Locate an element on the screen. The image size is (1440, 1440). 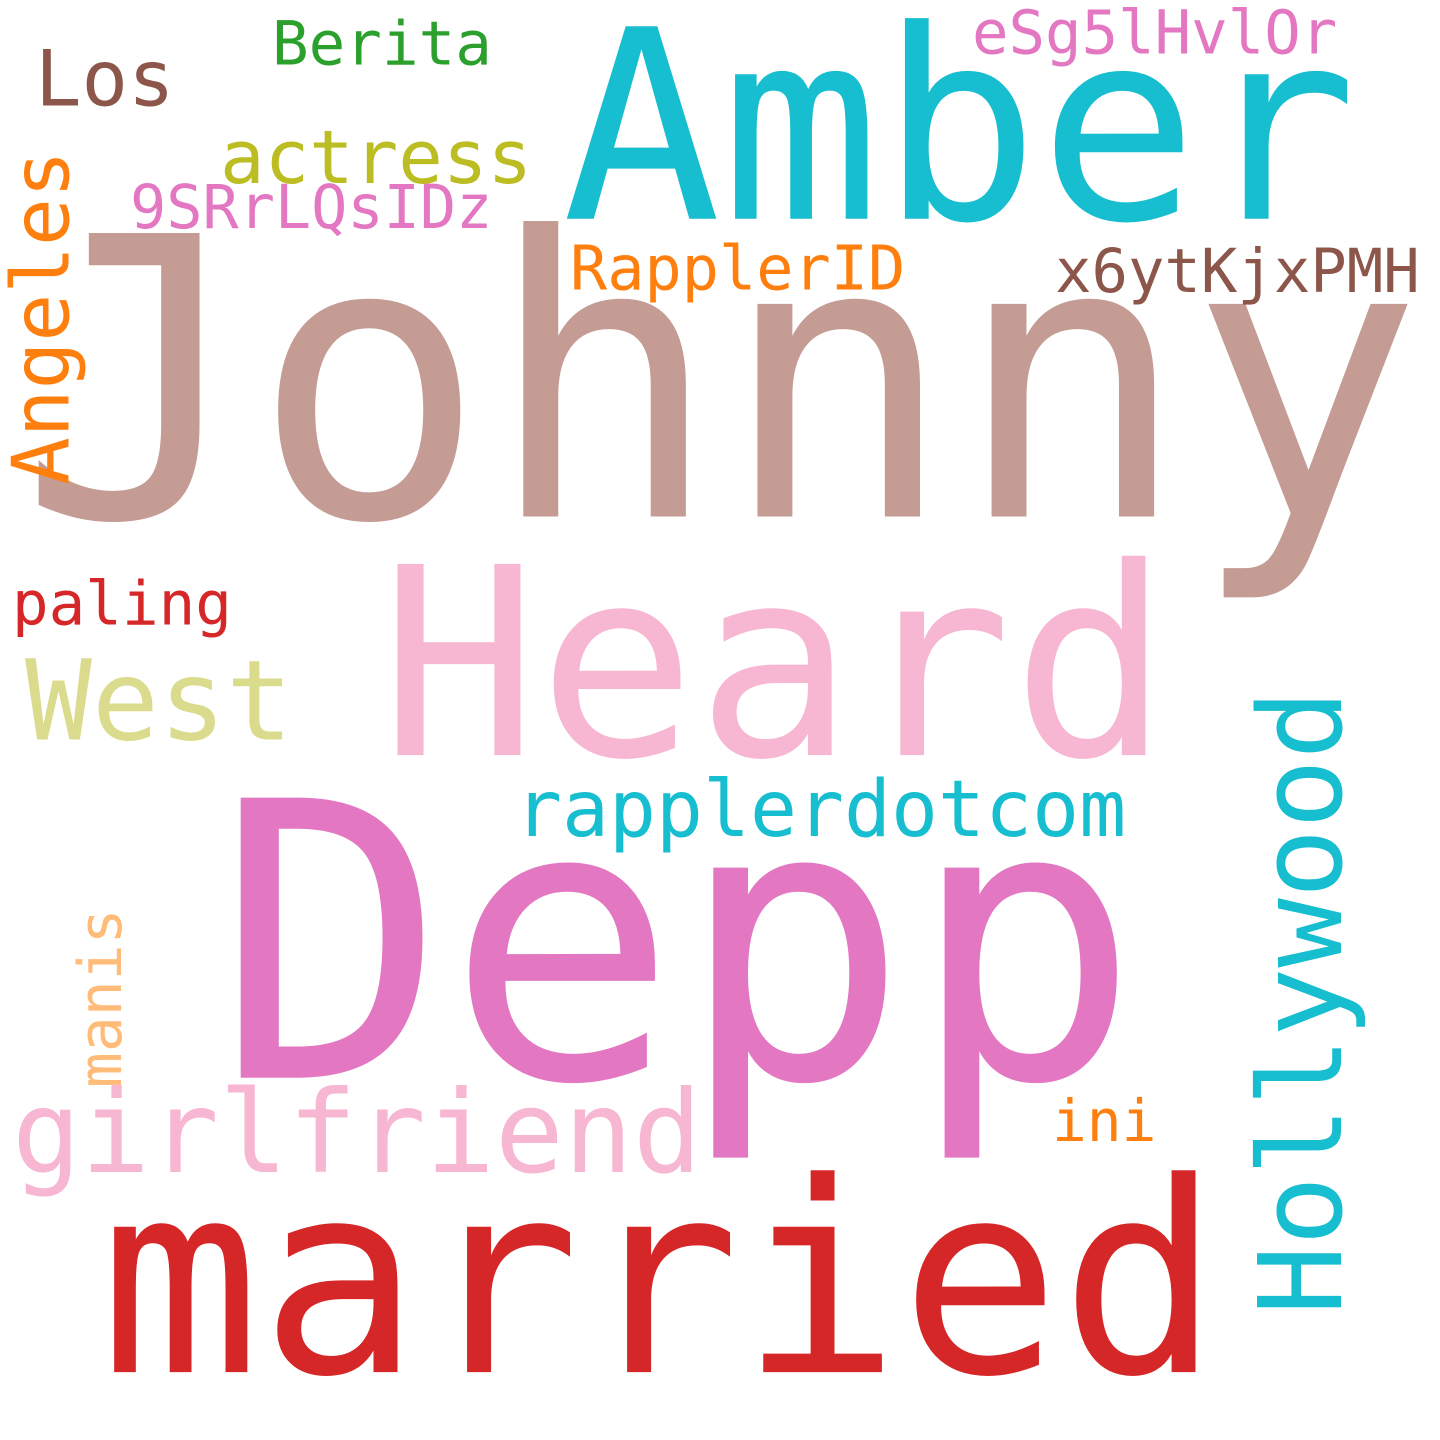
word-west: West is located at coordinates (159, 702).